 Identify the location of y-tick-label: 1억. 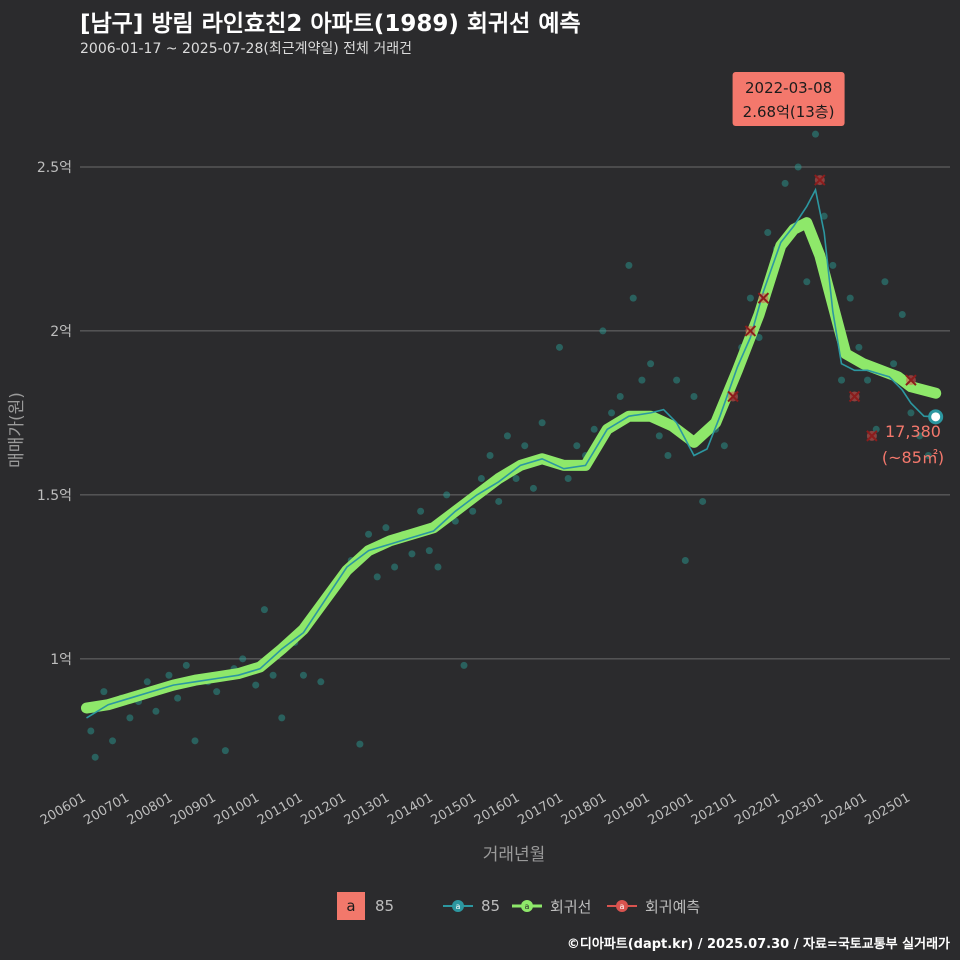
(61, 660).